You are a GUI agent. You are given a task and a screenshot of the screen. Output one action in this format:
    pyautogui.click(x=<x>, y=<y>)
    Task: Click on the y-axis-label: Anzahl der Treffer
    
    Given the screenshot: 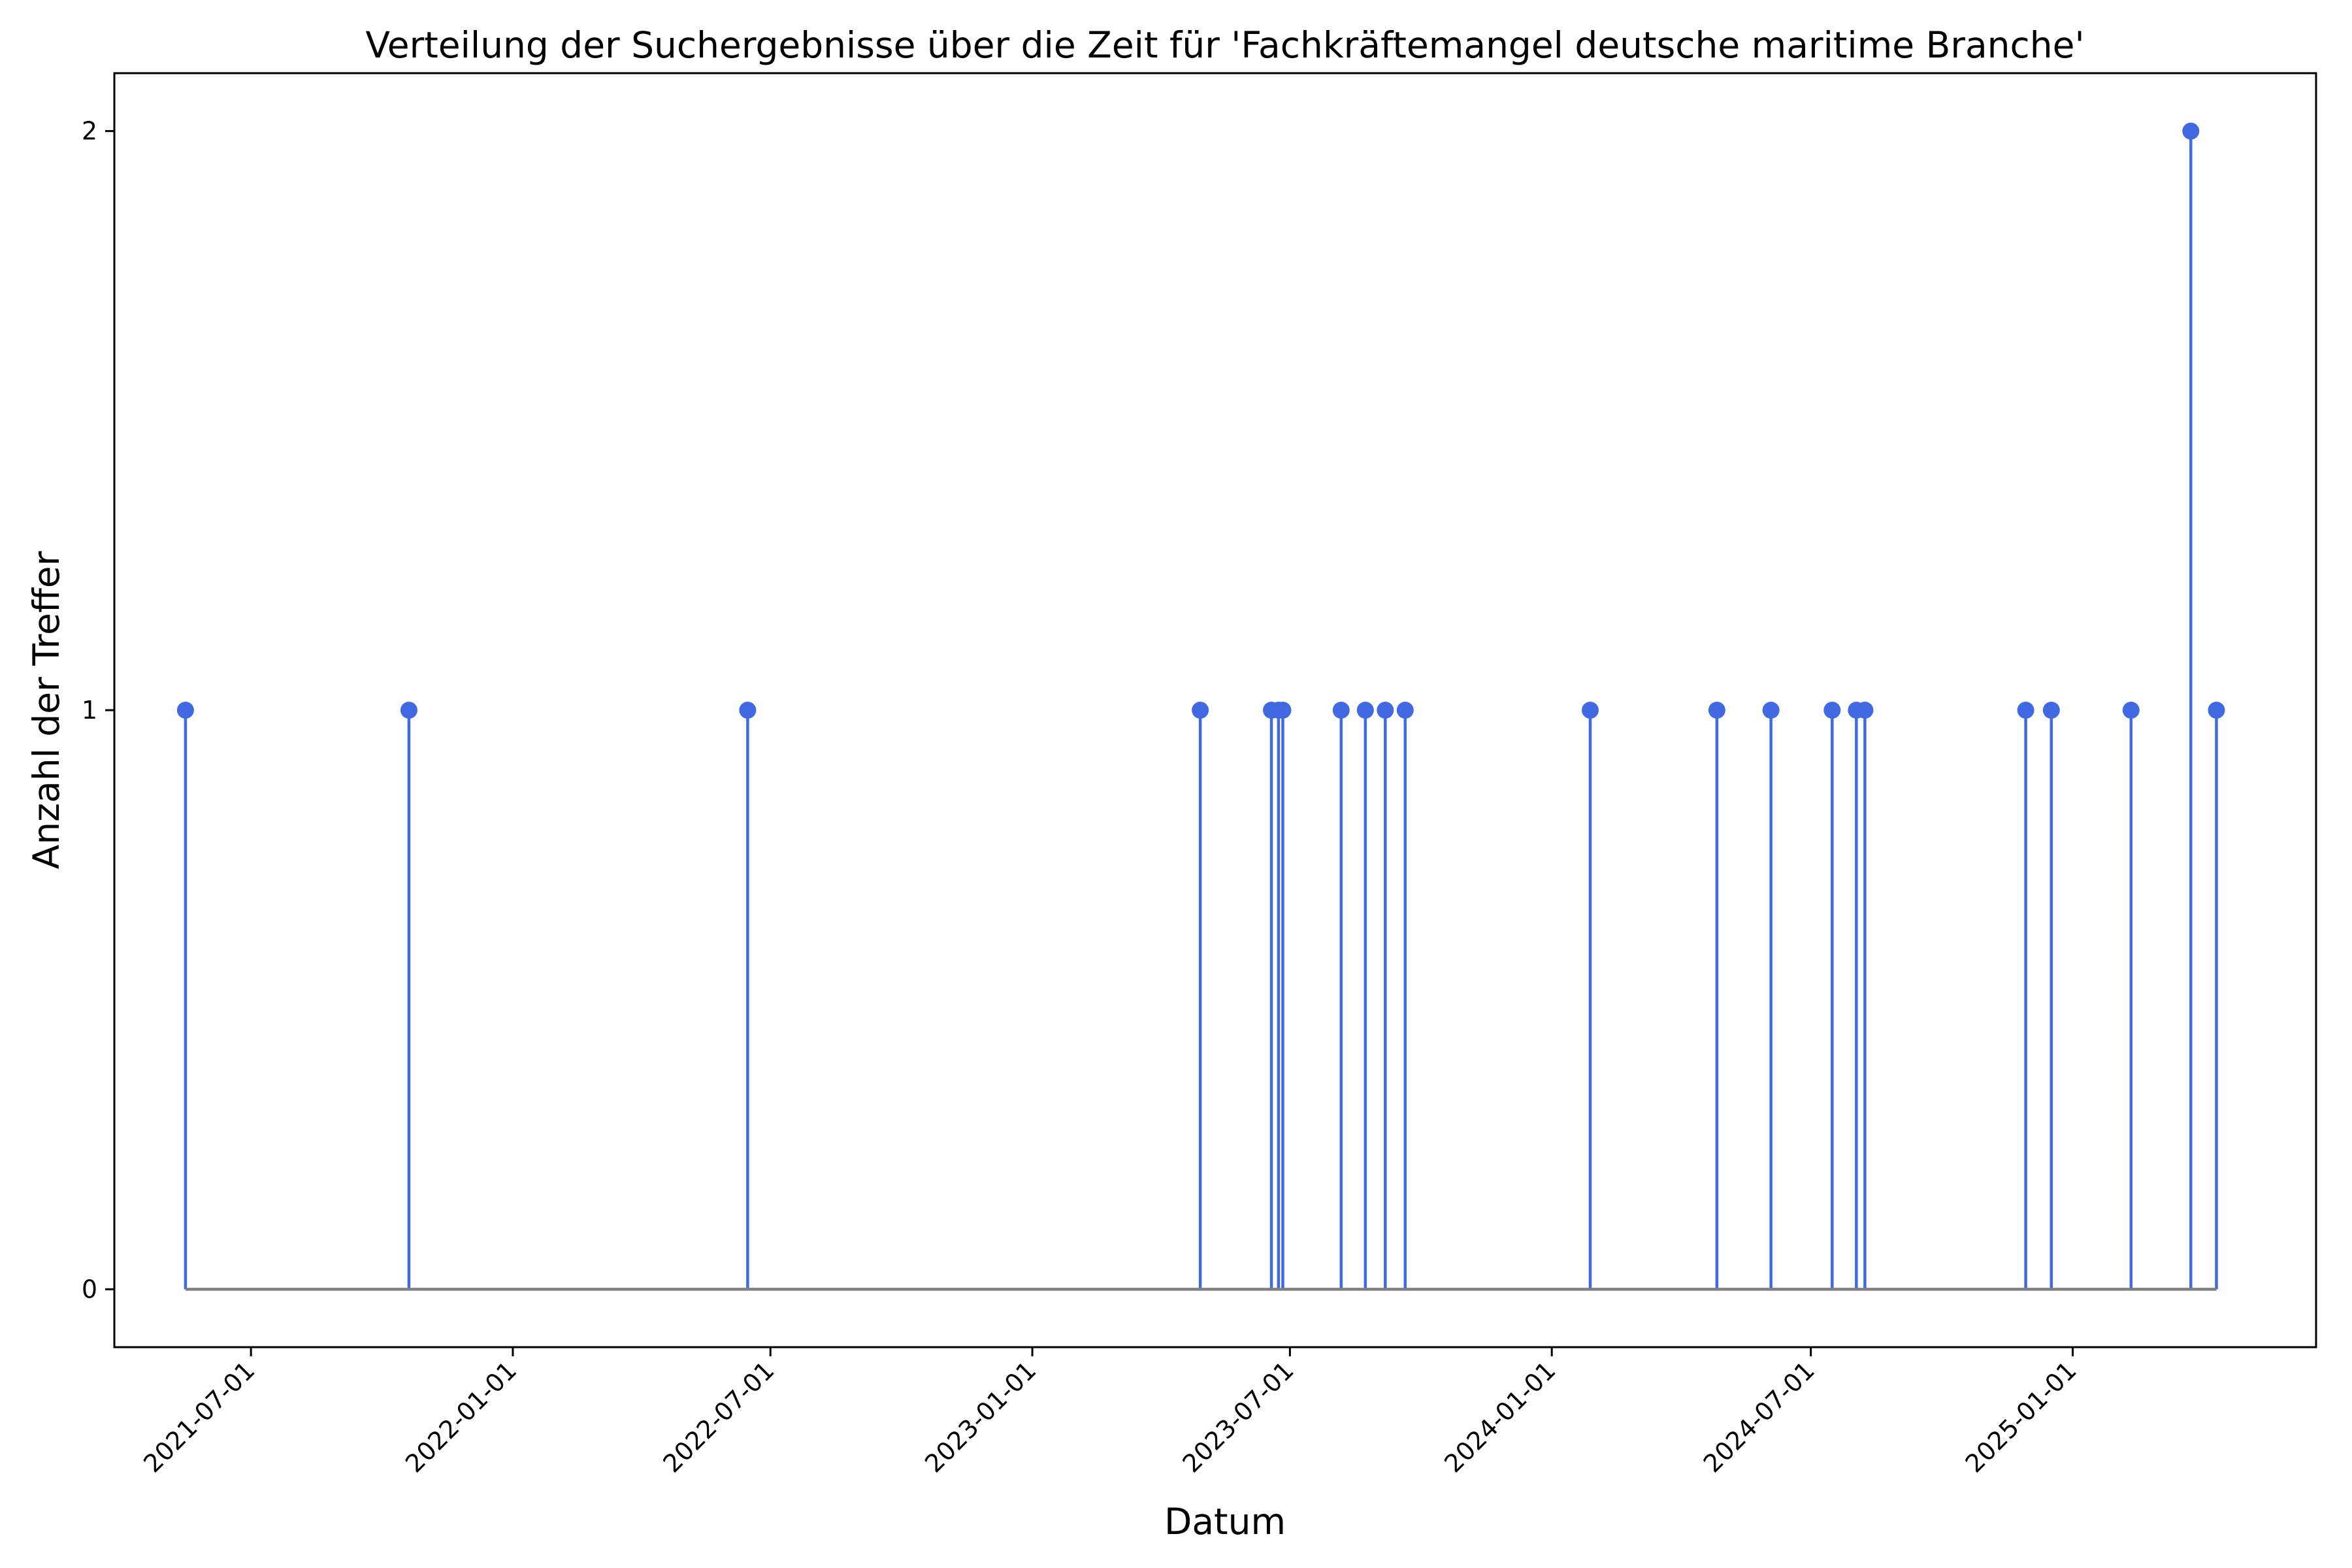 What is the action you would take?
    pyautogui.click(x=46, y=710)
    